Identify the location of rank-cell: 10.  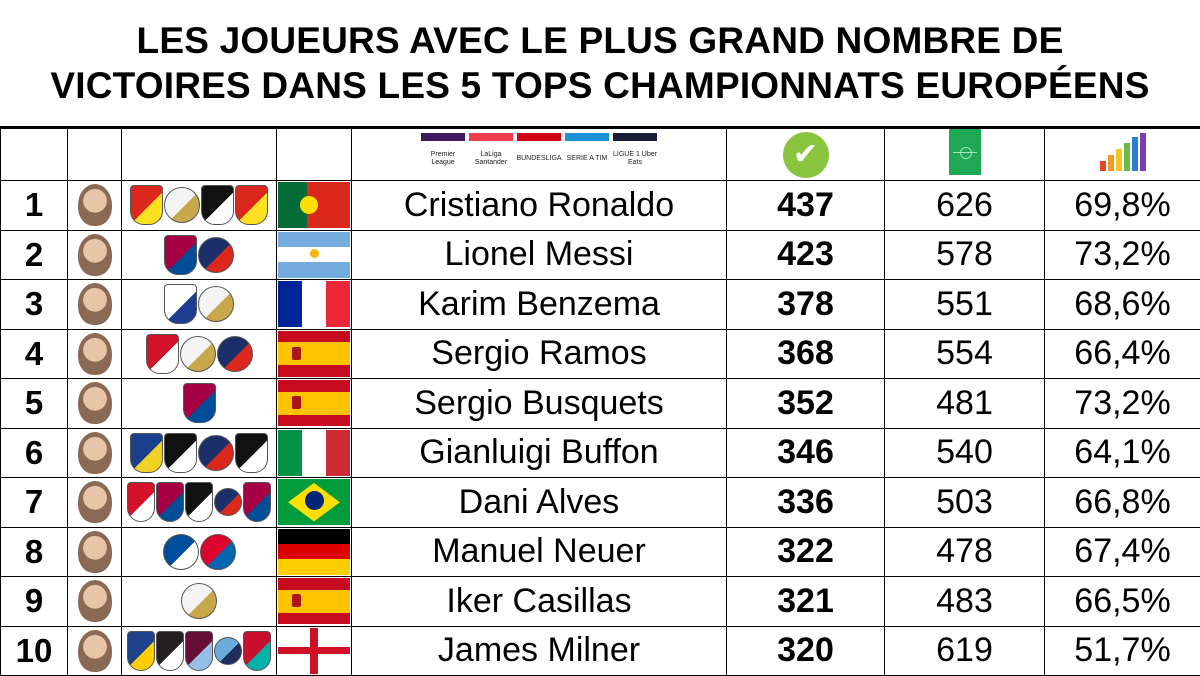
(34, 651).